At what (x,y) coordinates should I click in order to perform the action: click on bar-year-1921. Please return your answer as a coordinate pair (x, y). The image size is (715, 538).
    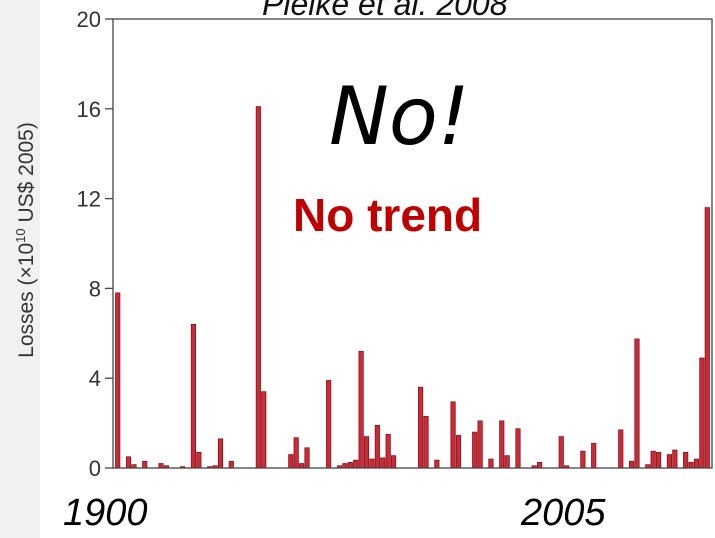
    Looking at the image, I should click on (231, 464).